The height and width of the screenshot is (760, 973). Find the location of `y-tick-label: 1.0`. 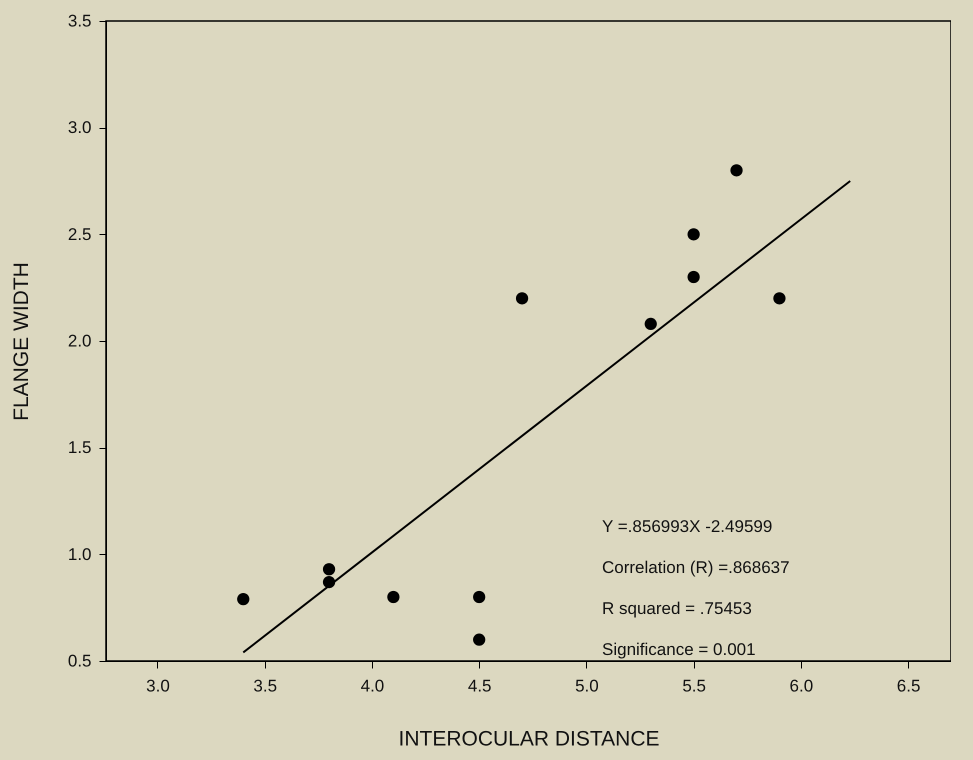

y-tick-label: 1.0 is located at coordinates (80, 554).